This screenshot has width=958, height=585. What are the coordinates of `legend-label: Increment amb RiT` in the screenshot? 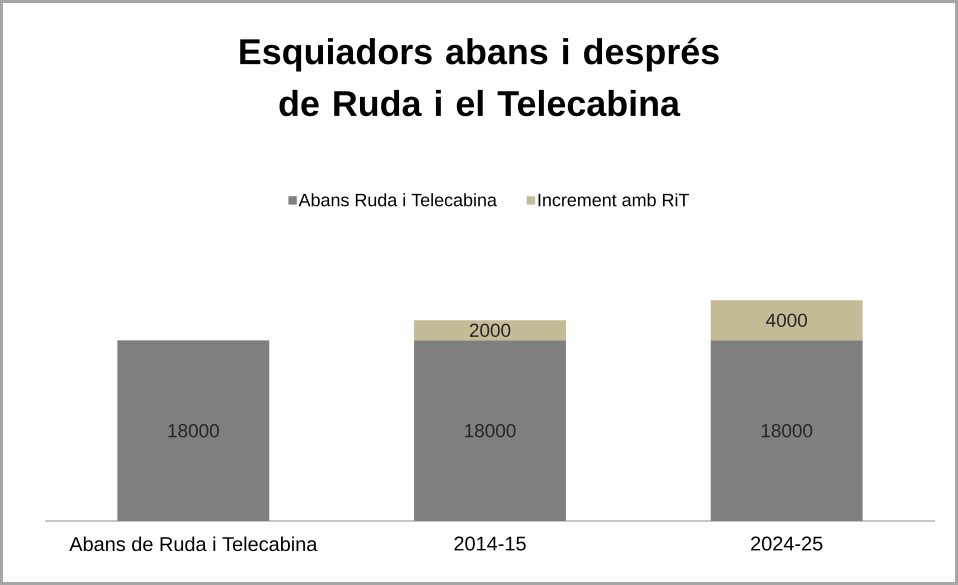 It's located at (613, 199).